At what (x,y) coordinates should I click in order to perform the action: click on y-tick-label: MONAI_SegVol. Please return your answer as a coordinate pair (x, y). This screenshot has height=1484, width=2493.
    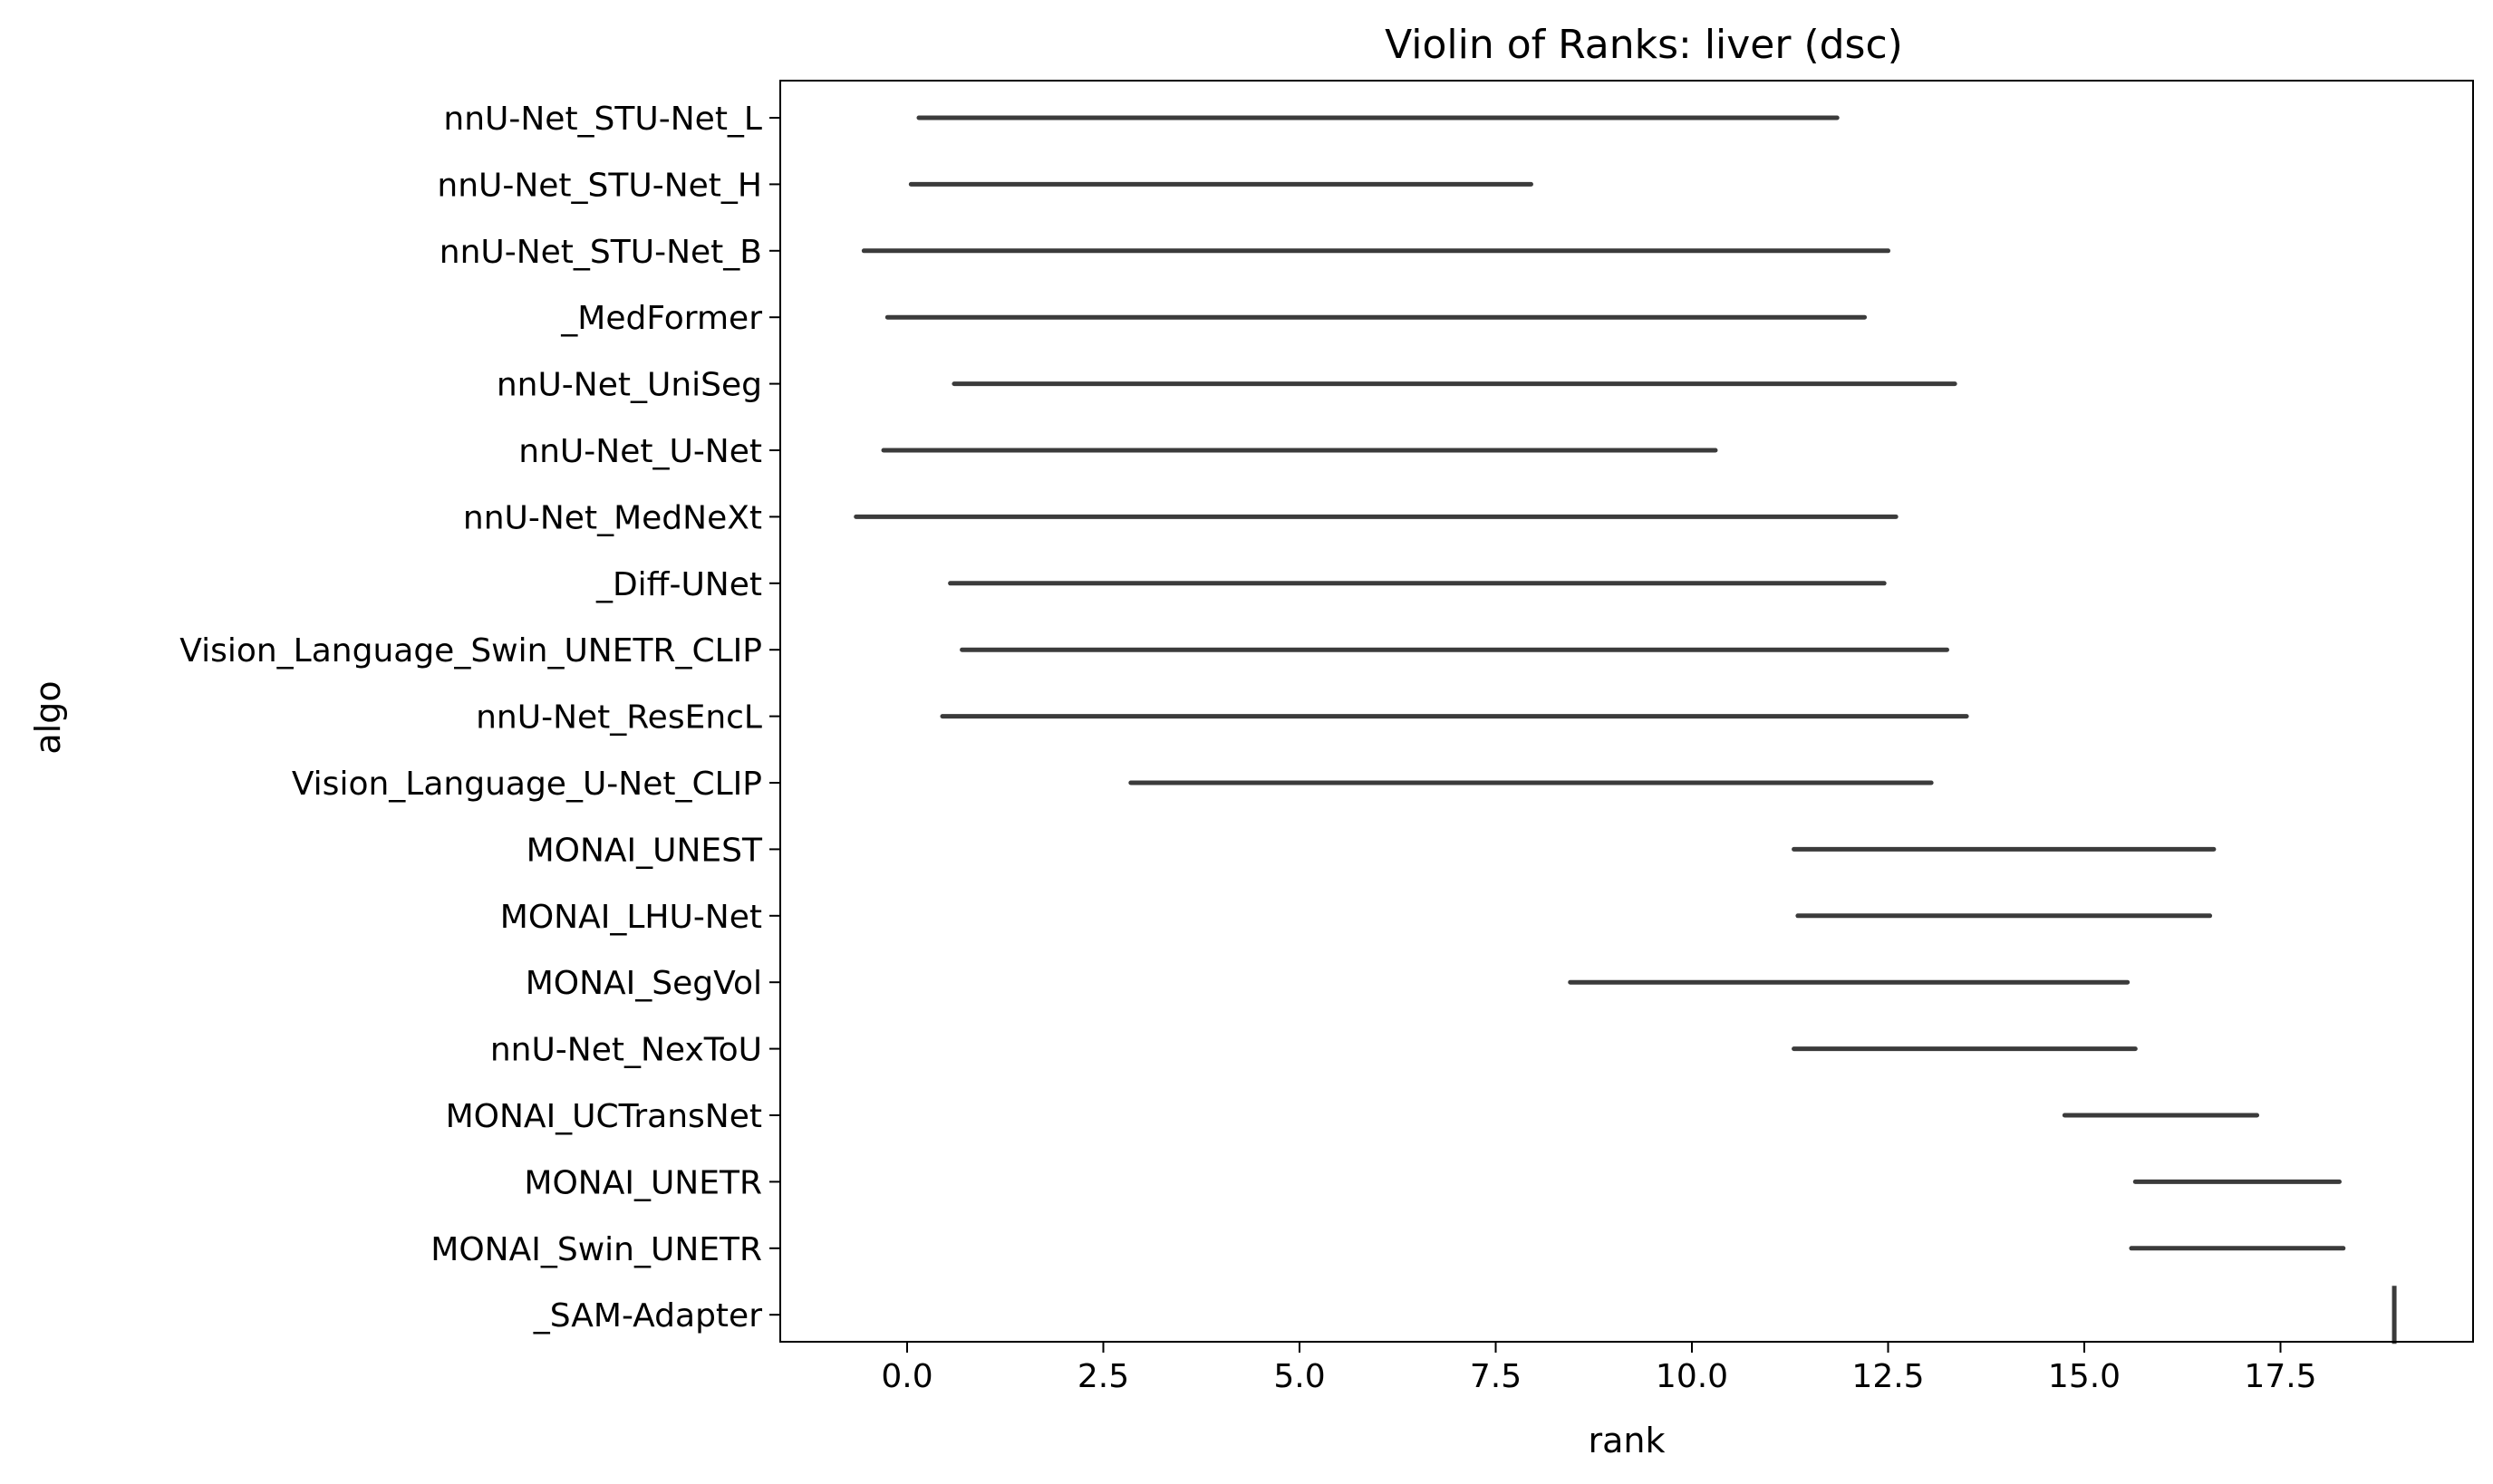
    Looking at the image, I should click on (644, 984).